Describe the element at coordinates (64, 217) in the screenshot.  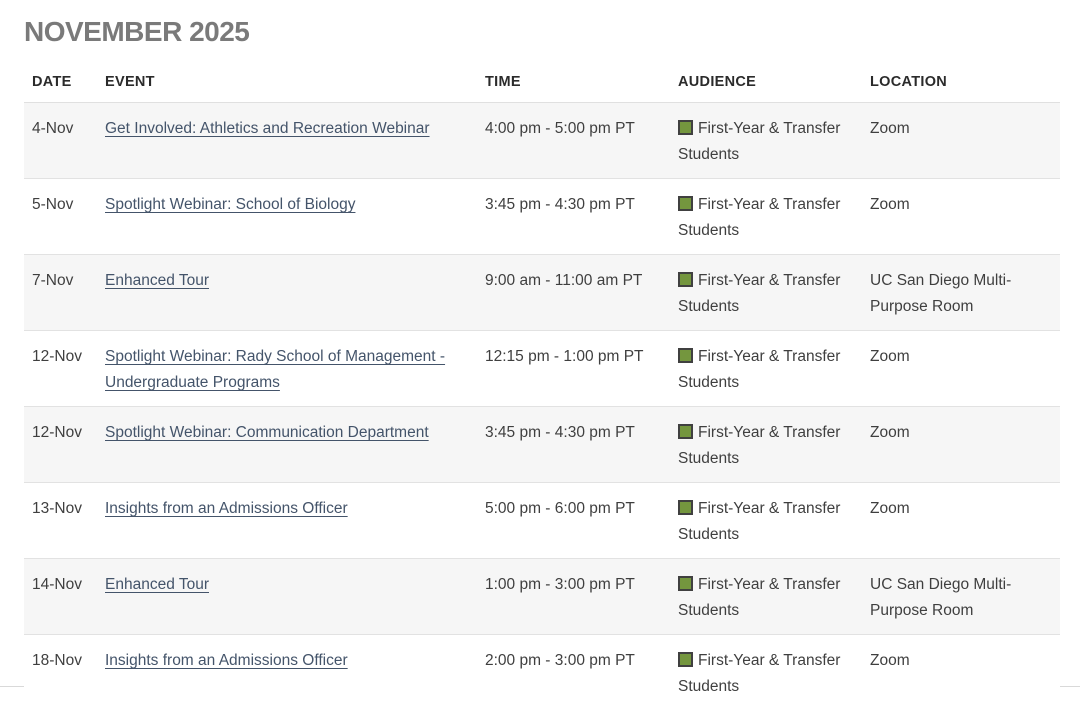
I see `event-date: 5-Nov` at that location.